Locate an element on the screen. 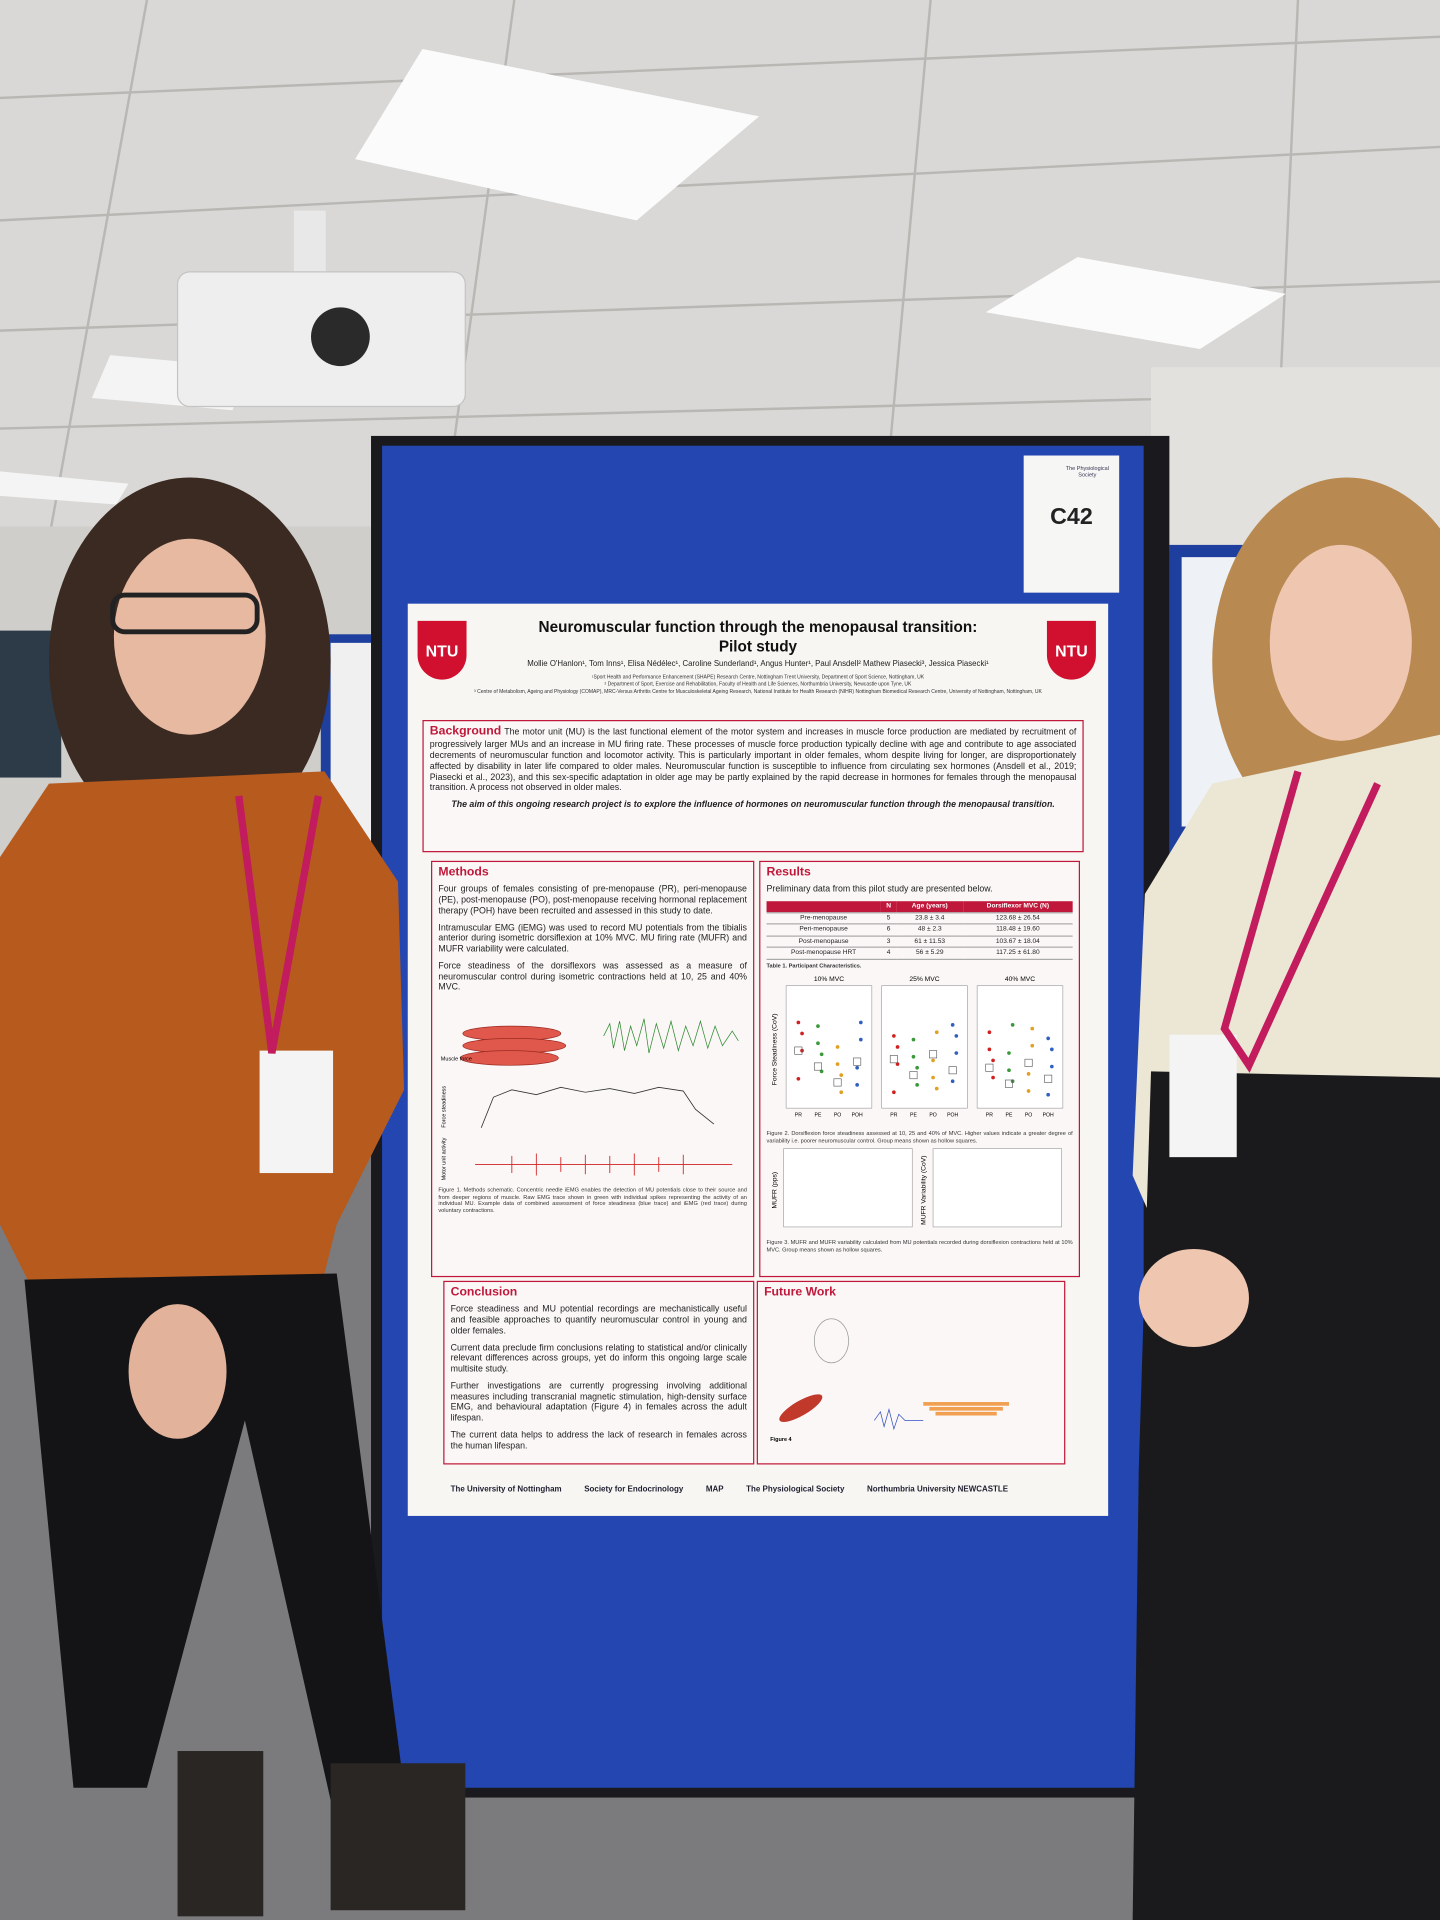 This screenshot has height=1920, width=1440. cell: 61 ± 11.53 is located at coordinates (930, 942).